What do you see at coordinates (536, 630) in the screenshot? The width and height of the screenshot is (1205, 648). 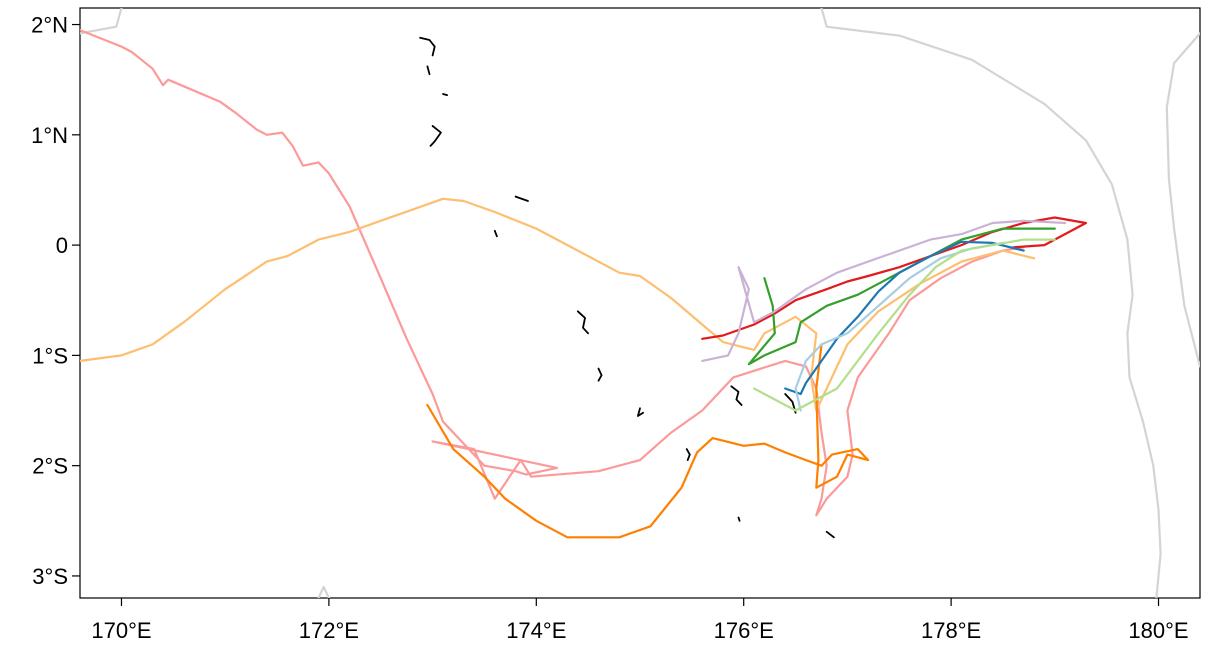 I see `x-tick-label-2: 174°E` at bounding box center [536, 630].